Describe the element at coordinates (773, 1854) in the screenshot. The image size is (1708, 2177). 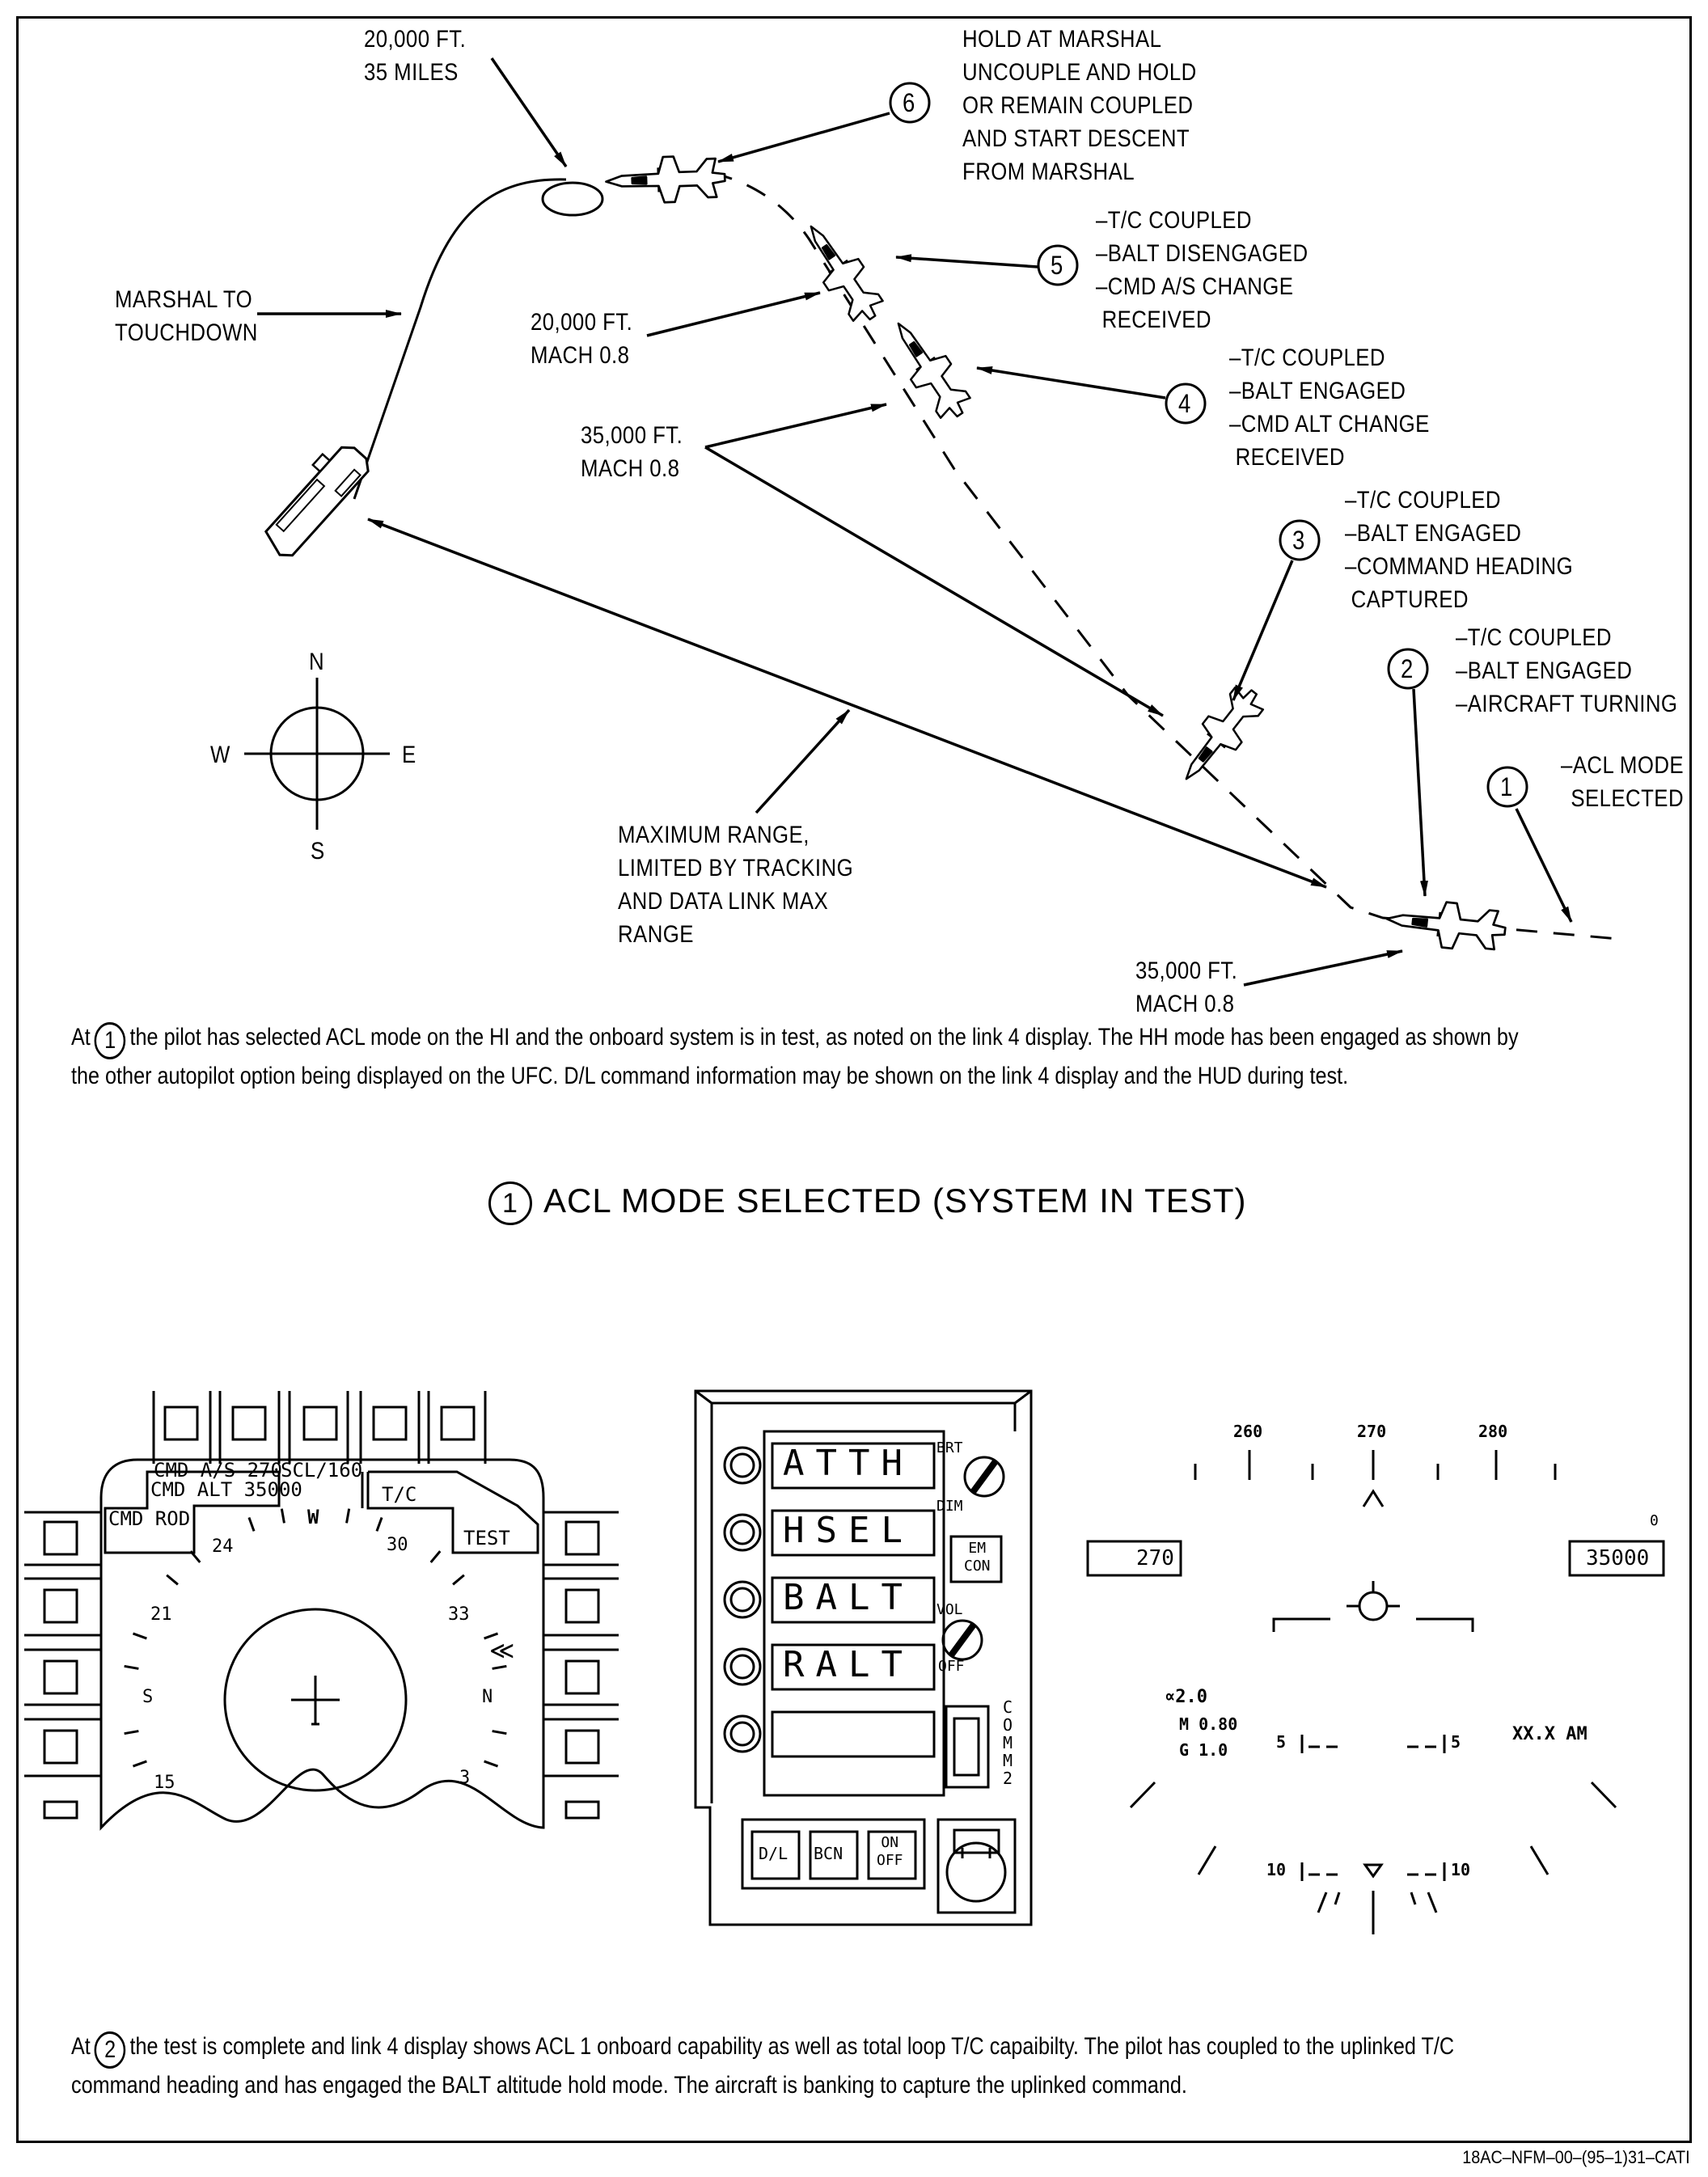
I see `ufc-dl-button: D/L` at that location.